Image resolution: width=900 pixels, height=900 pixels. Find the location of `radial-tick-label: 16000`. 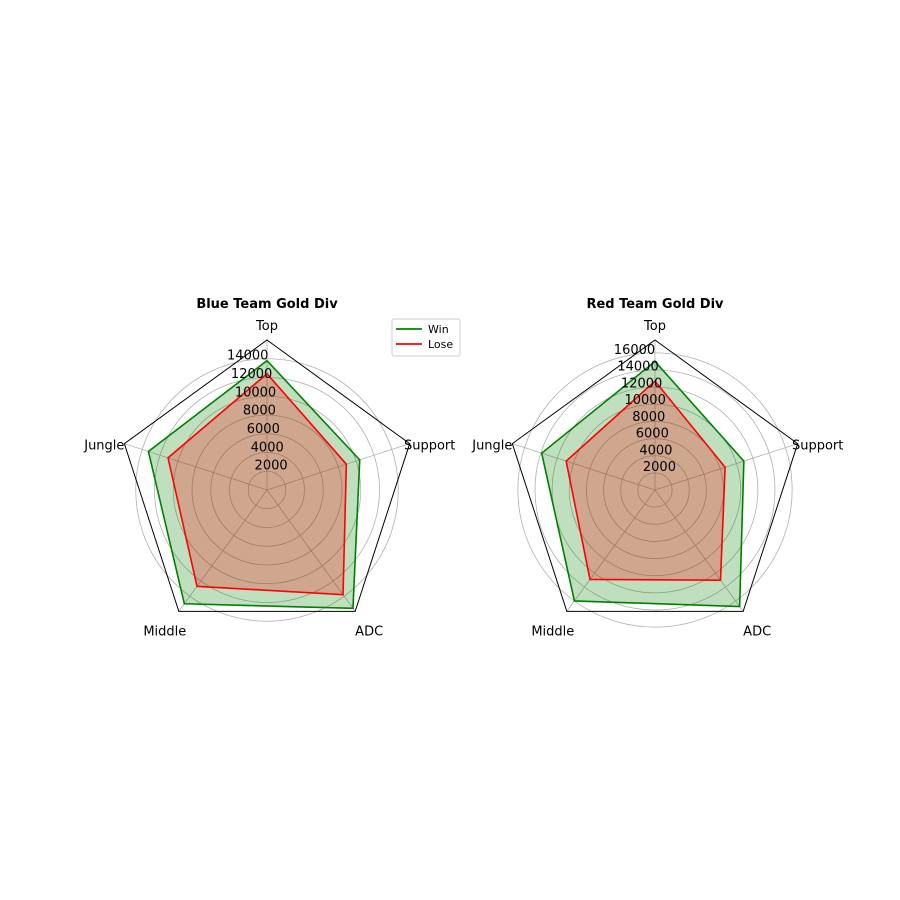

radial-tick-label: 16000 is located at coordinates (634, 350).